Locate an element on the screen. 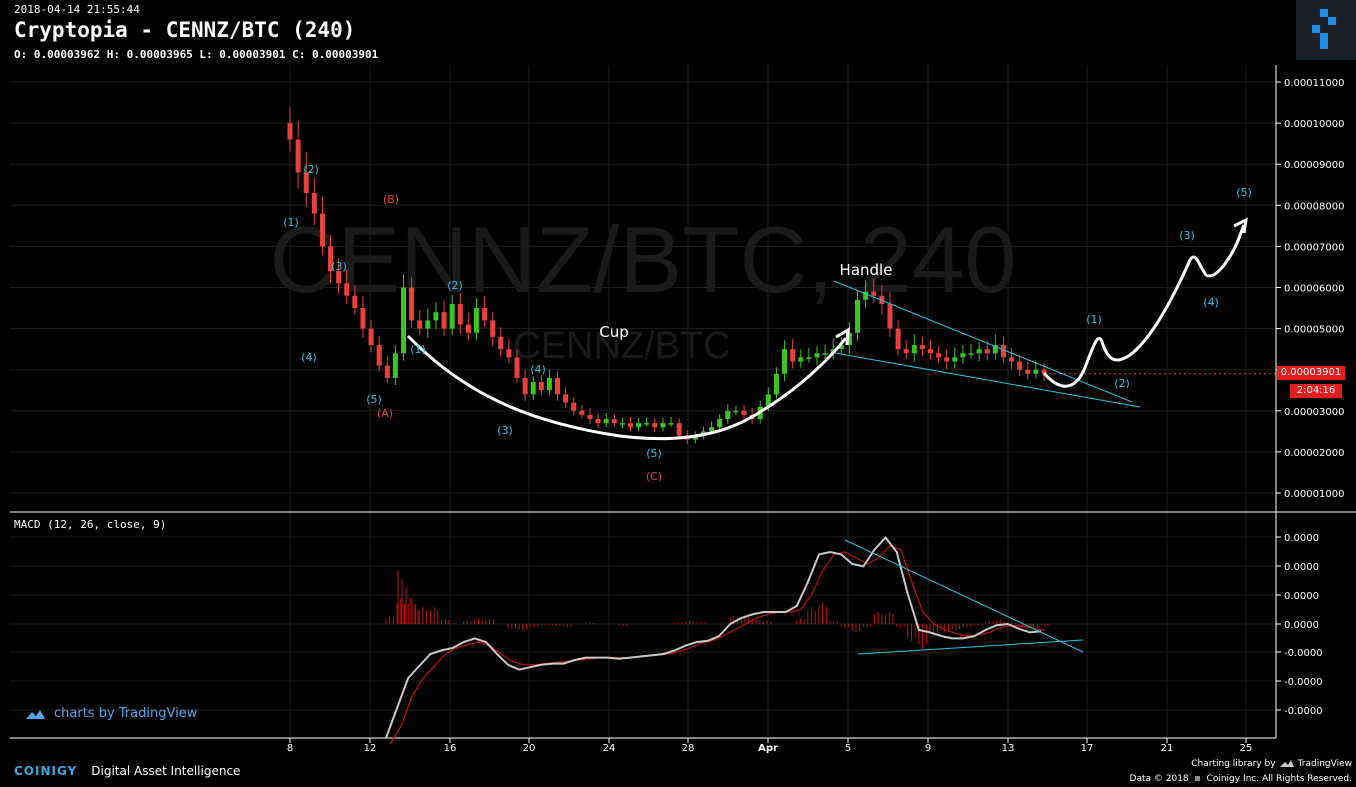 This screenshot has height=787, width=1356. time-tick-label: 5 is located at coordinates (848, 748).